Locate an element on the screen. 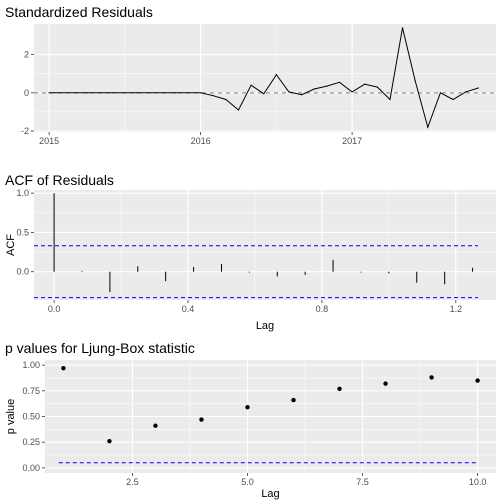 The image size is (504, 504). y-tick-label: 1.0 is located at coordinates (22, 193).